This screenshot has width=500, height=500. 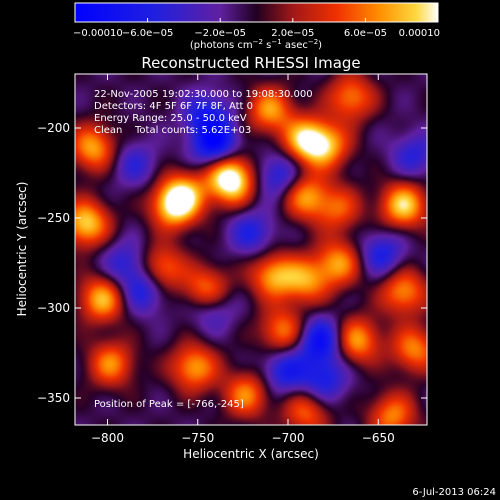 I want to click on y-tick-label: −250, so click(x=53, y=218).